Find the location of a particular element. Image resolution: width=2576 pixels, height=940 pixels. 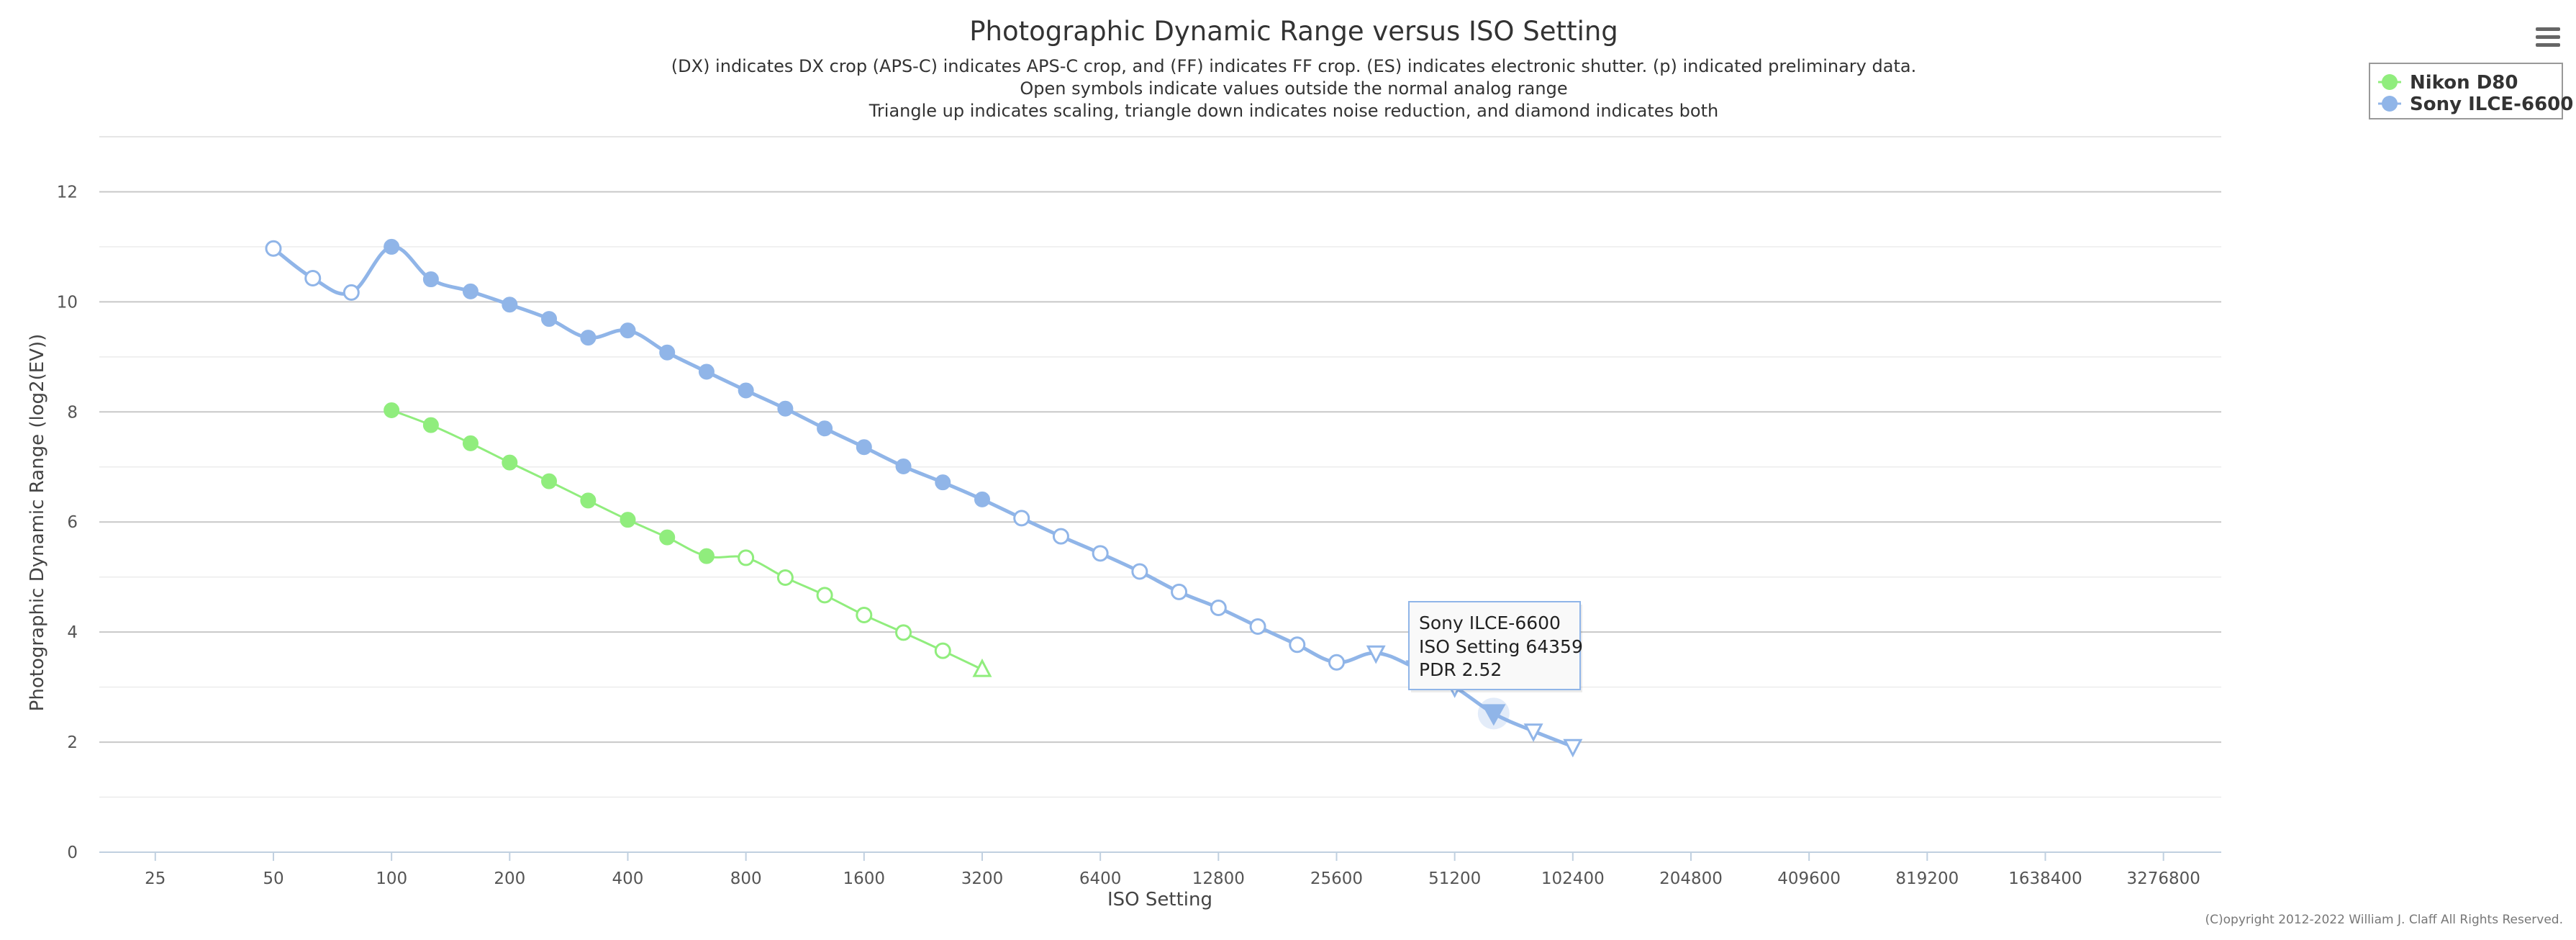

hamburger-menu-icon is located at coordinates (2548, 37).